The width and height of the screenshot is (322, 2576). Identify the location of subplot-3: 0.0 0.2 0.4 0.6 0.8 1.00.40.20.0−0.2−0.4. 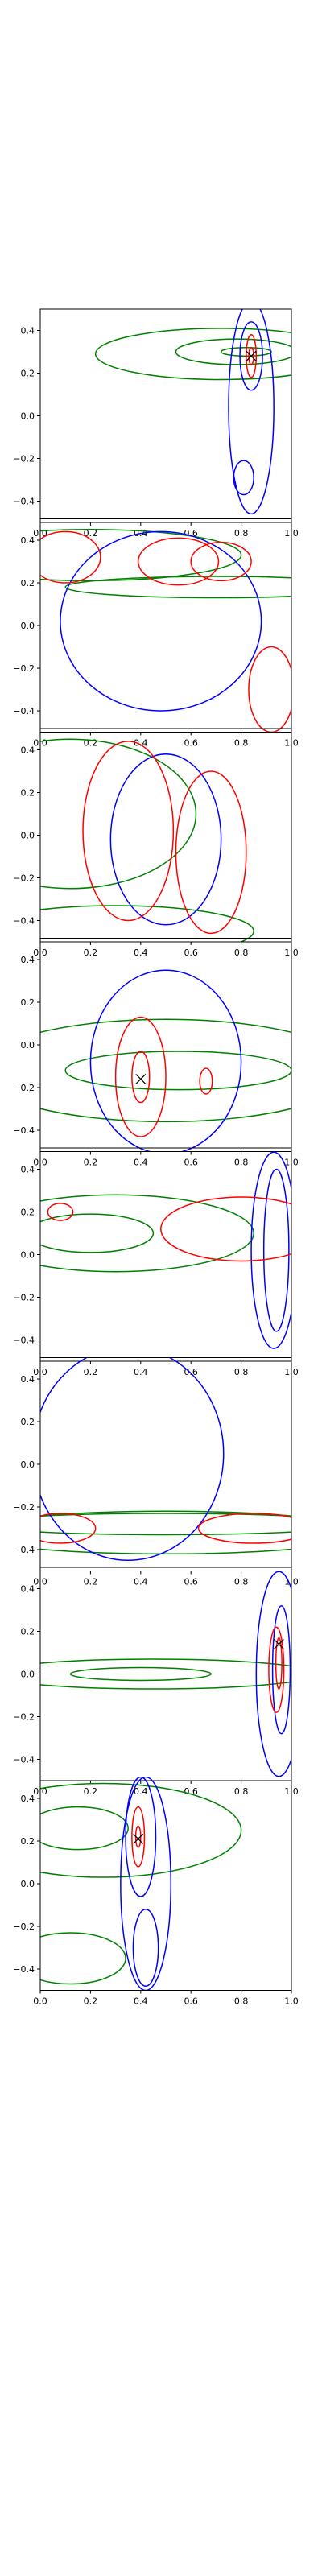
(156, 843).